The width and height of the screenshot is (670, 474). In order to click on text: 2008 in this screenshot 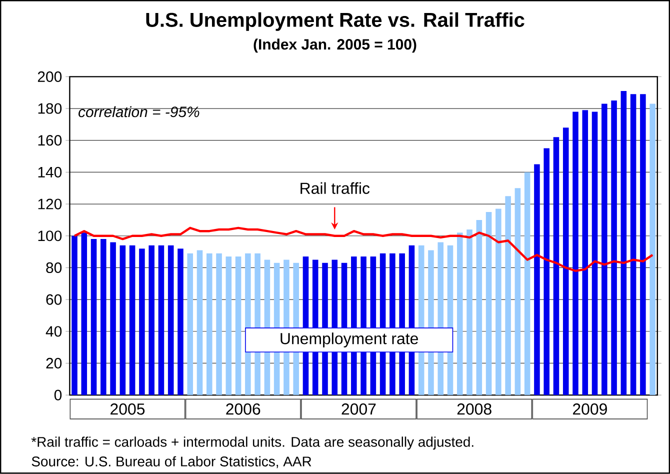, I will do `click(474, 409)`.